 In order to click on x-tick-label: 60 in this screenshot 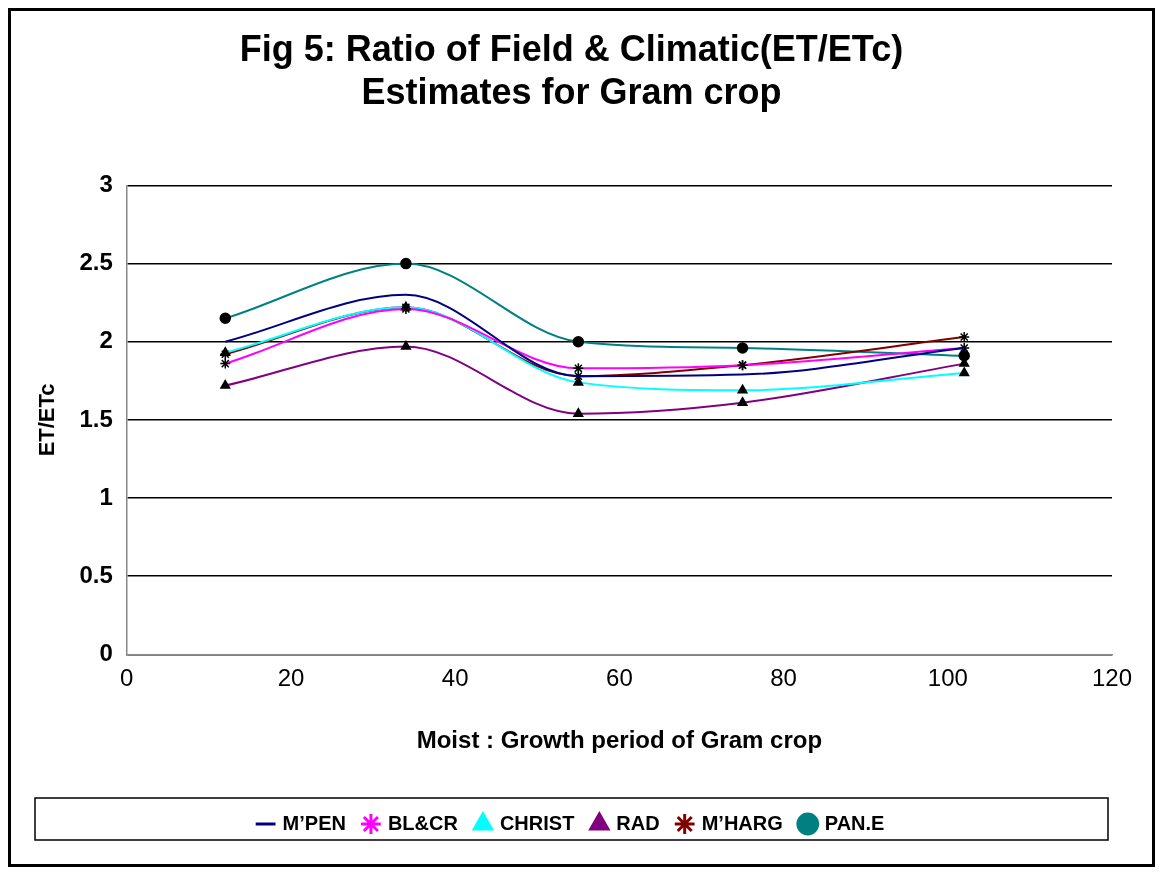, I will do `click(619, 678)`.